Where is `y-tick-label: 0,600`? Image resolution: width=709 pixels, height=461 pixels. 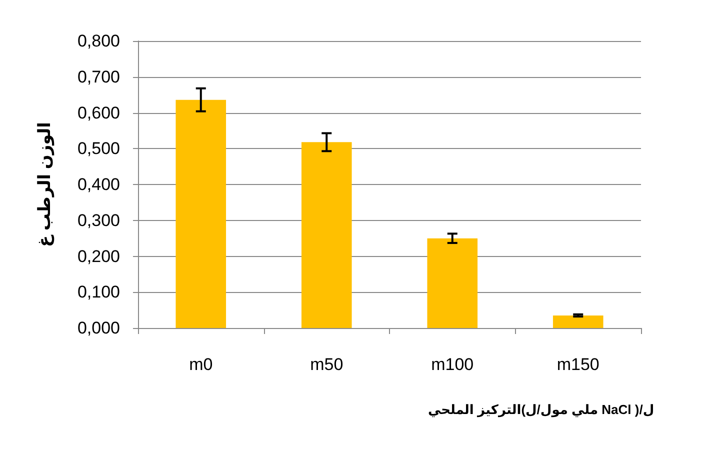
y-tick-label: 0,600 is located at coordinates (98, 112).